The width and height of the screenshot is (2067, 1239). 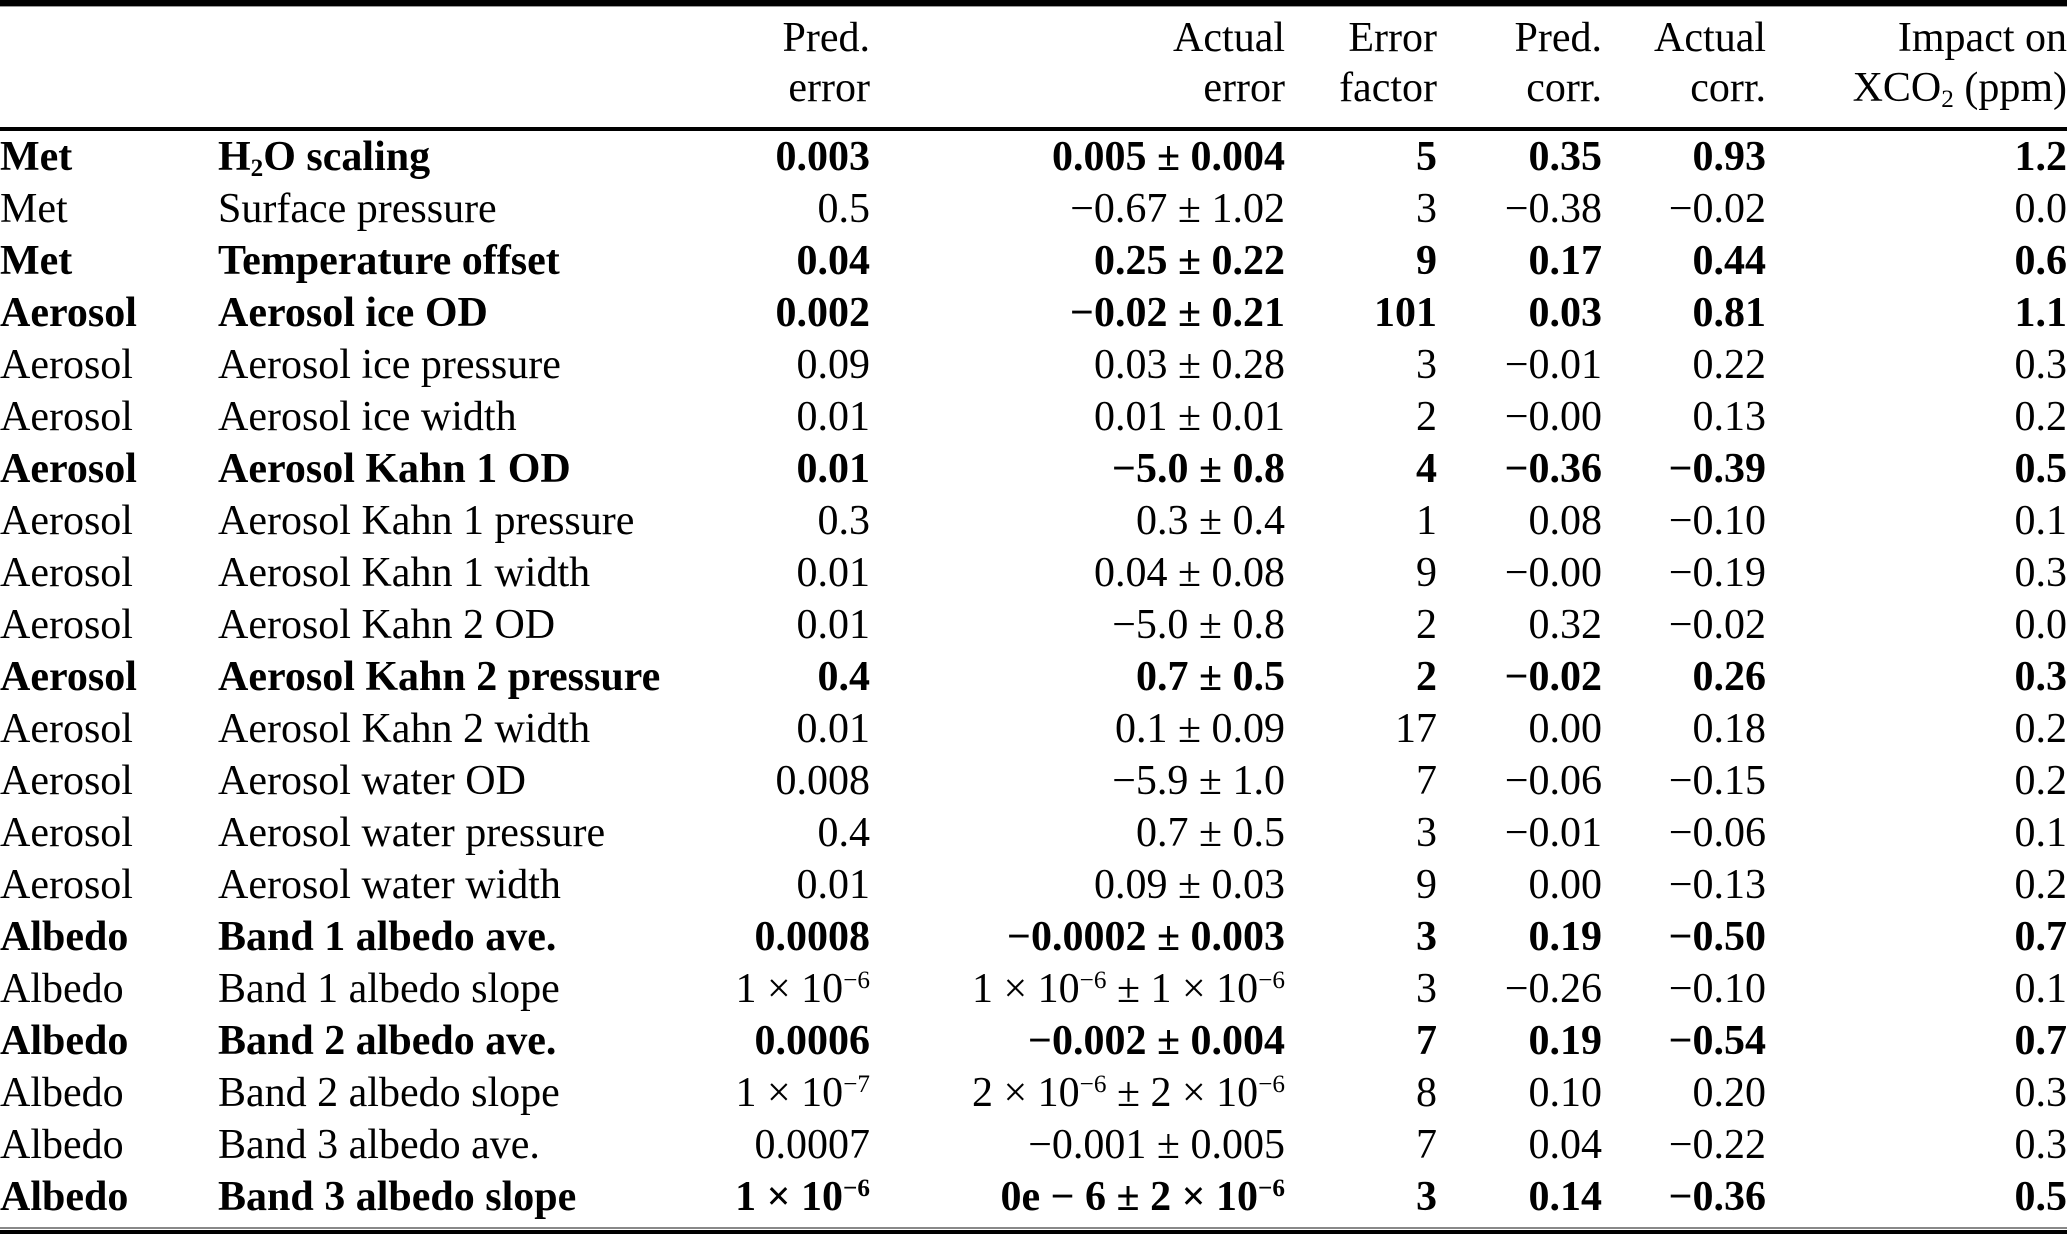 What do you see at coordinates (1558, 38) in the screenshot?
I see `col-header-pred_corr-line1: Pred.` at bounding box center [1558, 38].